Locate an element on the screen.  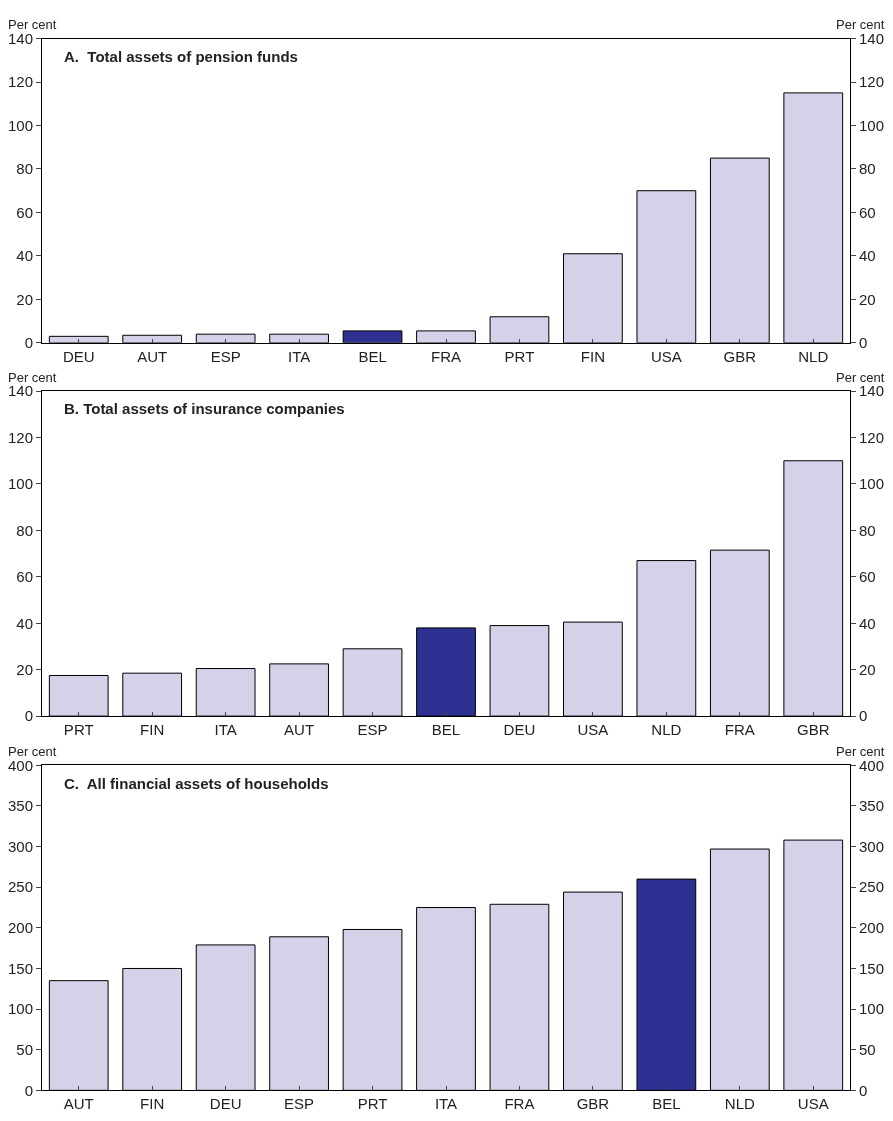
y-tick-label: 50 is located at coordinates (24, 1049).